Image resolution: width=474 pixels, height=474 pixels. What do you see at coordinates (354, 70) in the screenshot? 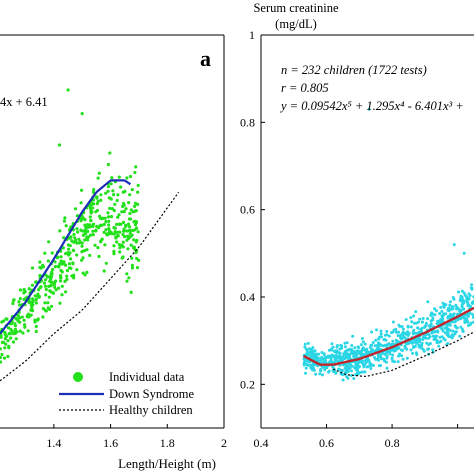
I see `stat-n: n = 232 children (1722 tests)` at bounding box center [354, 70].